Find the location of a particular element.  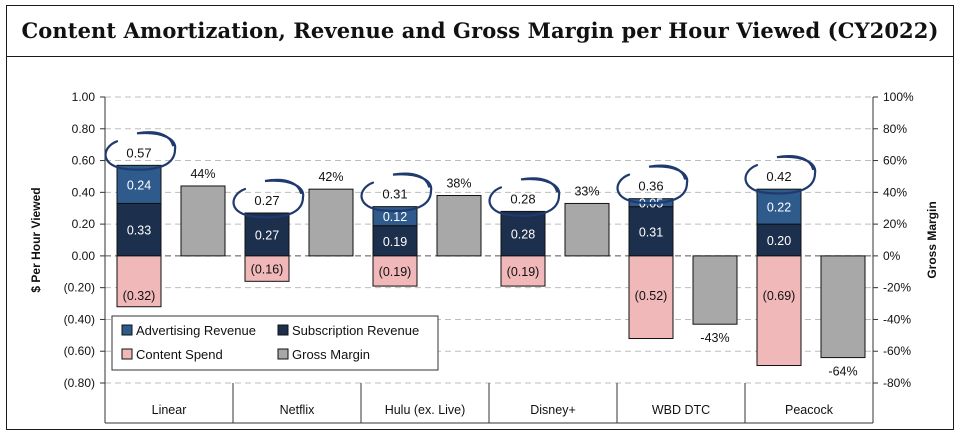

y-tick-label: (0.20) is located at coordinates (79, 288).